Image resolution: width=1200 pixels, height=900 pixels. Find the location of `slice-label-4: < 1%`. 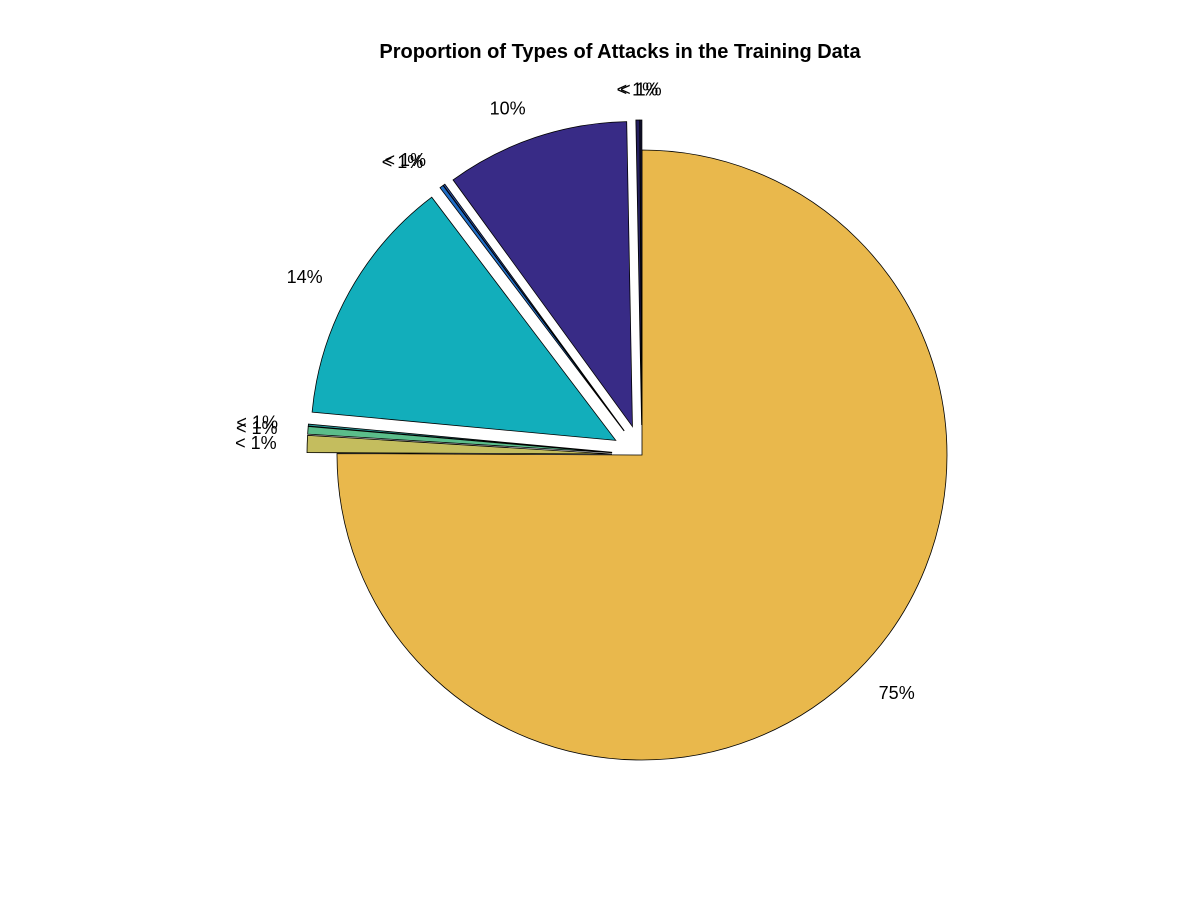

slice-label-4: < 1% is located at coordinates (257, 422).